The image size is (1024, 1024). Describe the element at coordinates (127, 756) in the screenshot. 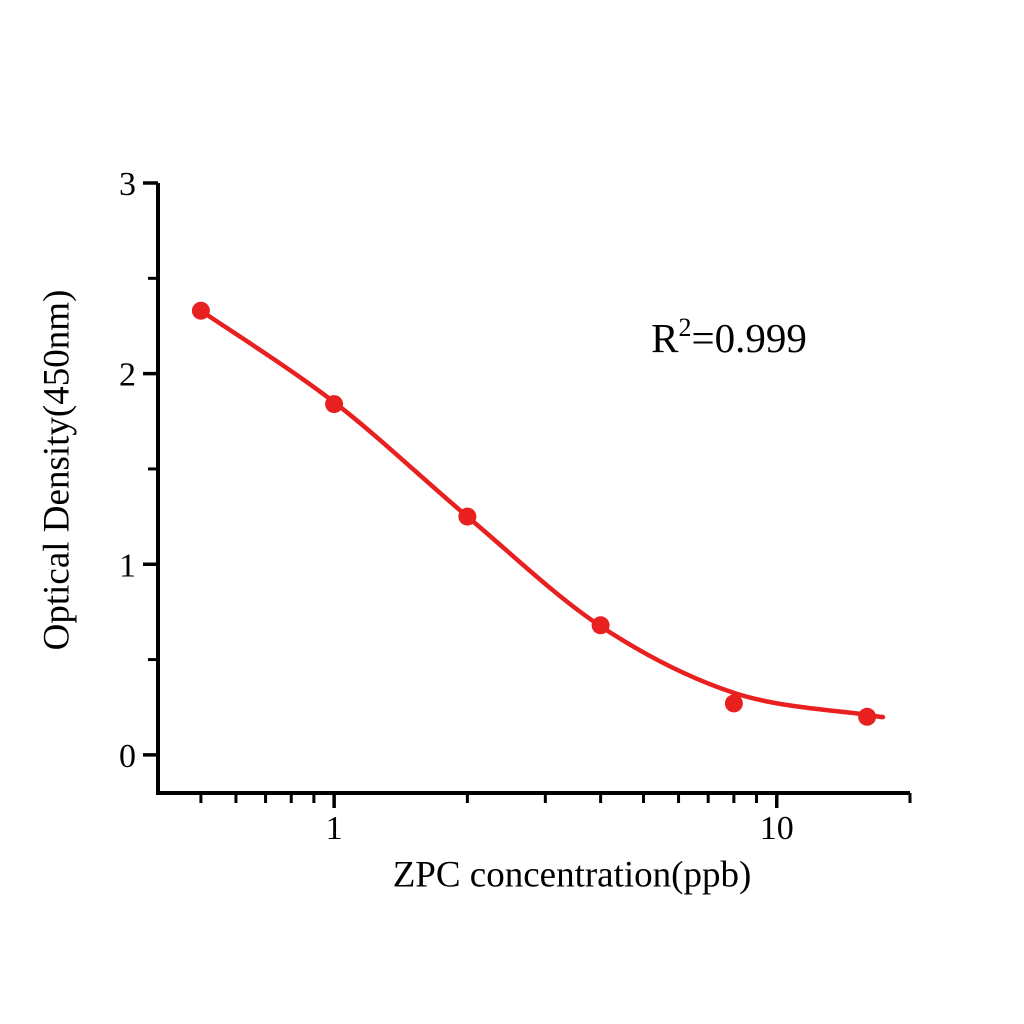

I see `y-axis-tick-label: 0` at that location.